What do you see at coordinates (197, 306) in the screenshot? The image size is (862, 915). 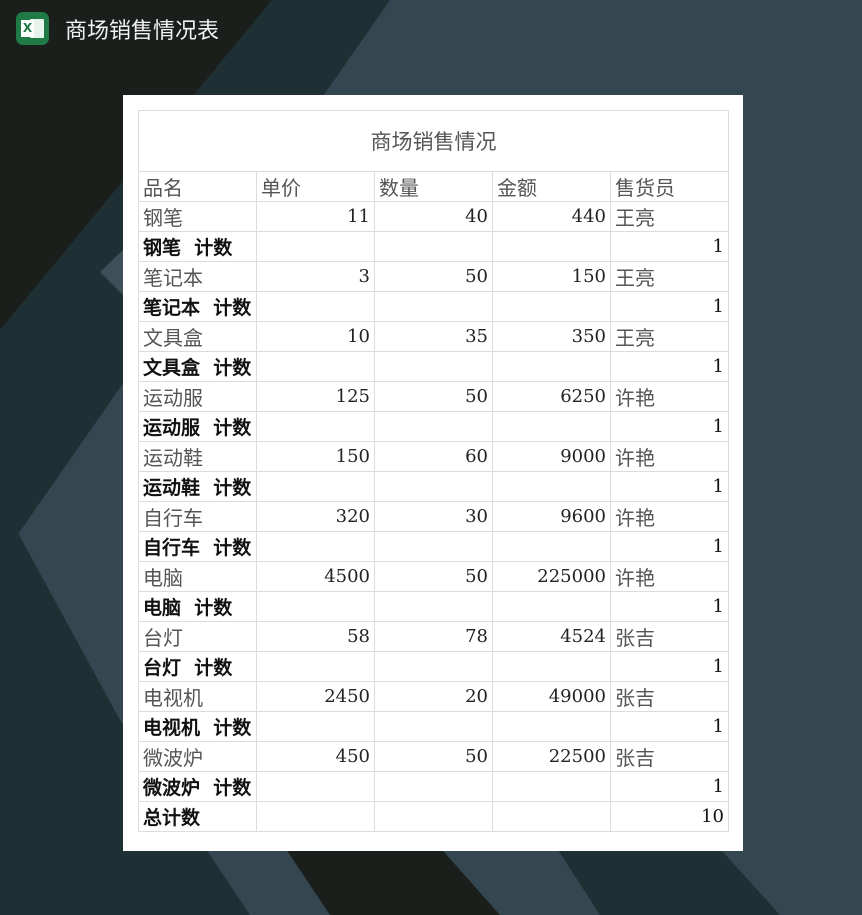 I see `subtotal-label: 笔记本 计数` at bounding box center [197, 306].